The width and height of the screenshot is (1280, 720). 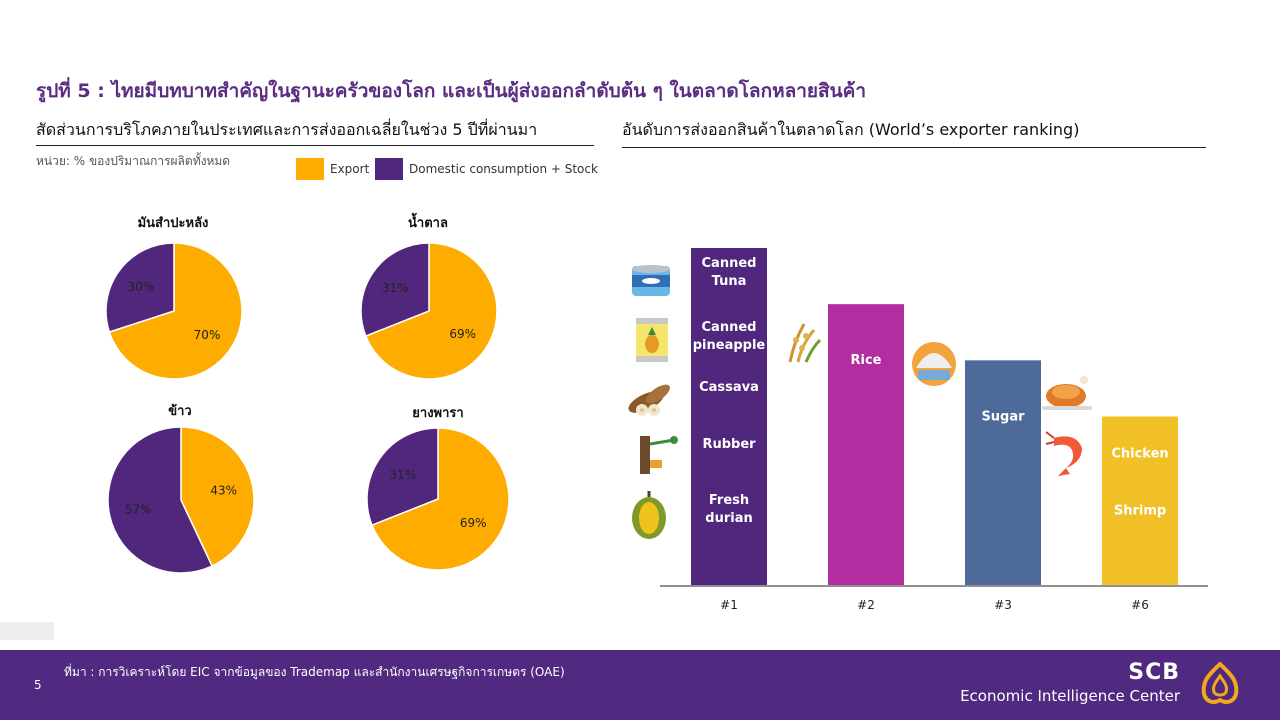 I want to click on canned-pineapple-icon, so click(x=652, y=340).